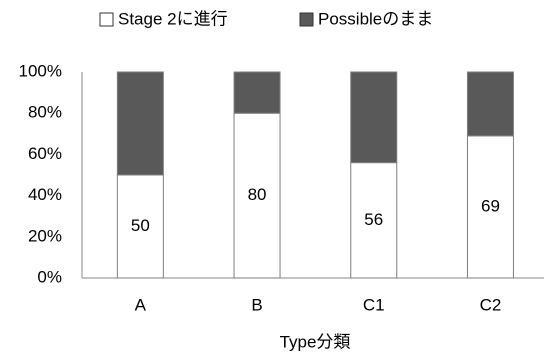 The height and width of the screenshot is (357, 545). I want to click on data-label: 80, so click(257, 194).